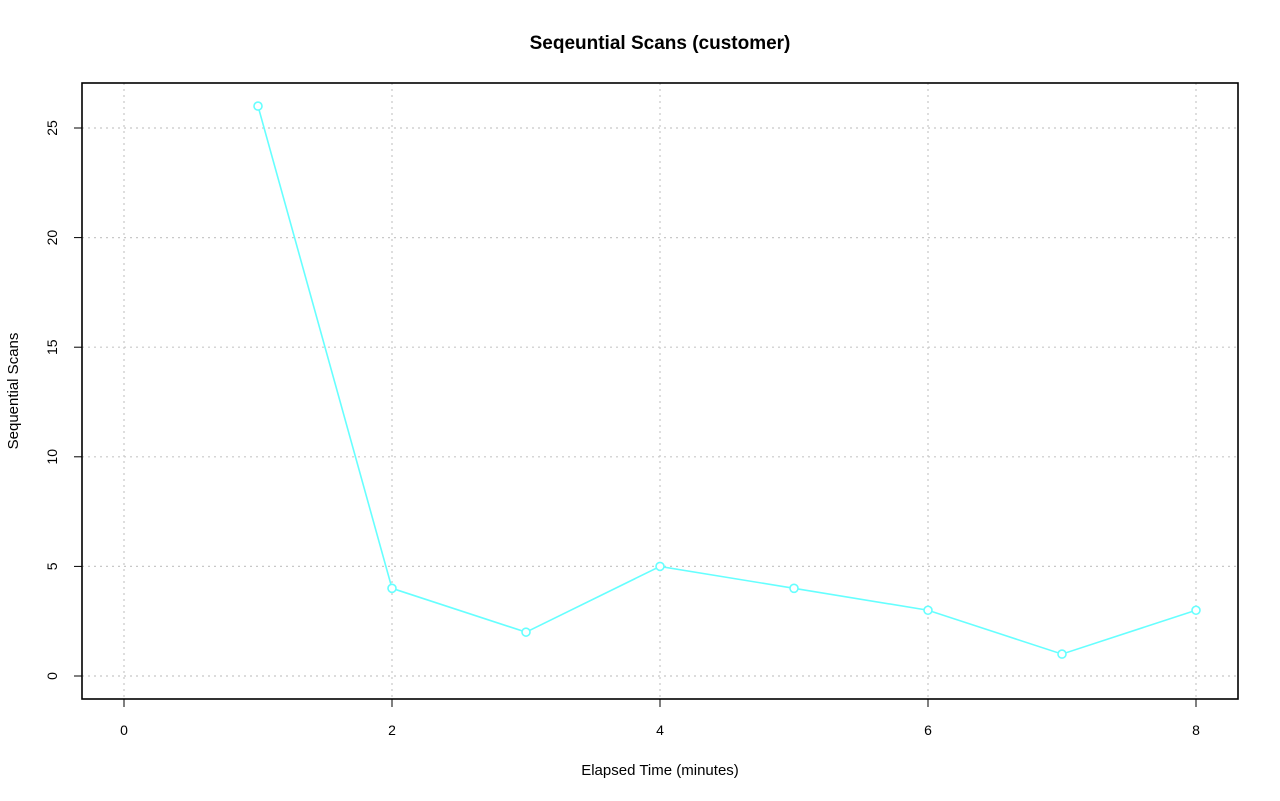 The image size is (1280, 801). I want to click on chart-title: Seqeuntial Scans (customer), so click(660, 43).